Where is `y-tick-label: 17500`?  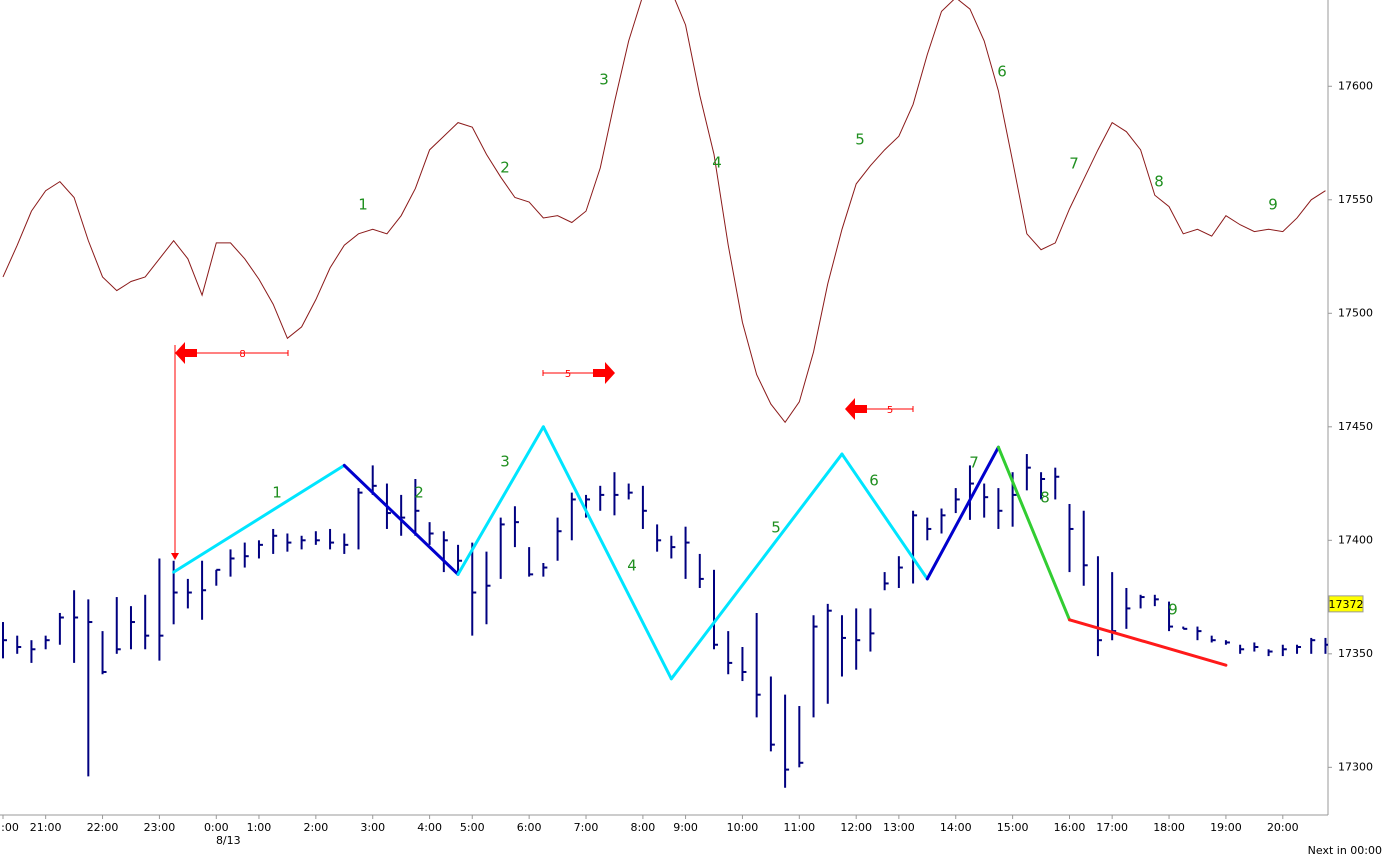
y-tick-label: 17500 is located at coordinates (1355, 312).